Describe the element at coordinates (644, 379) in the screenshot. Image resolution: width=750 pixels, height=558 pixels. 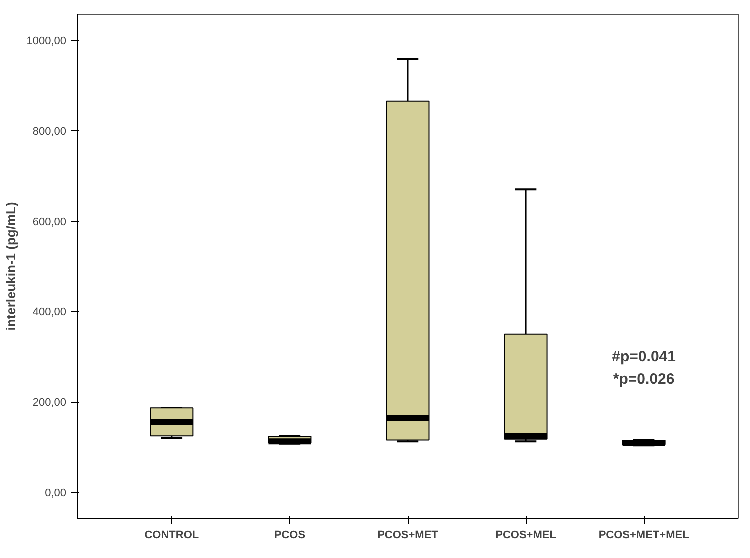
I see `annotation: *p=0.026` at that location.